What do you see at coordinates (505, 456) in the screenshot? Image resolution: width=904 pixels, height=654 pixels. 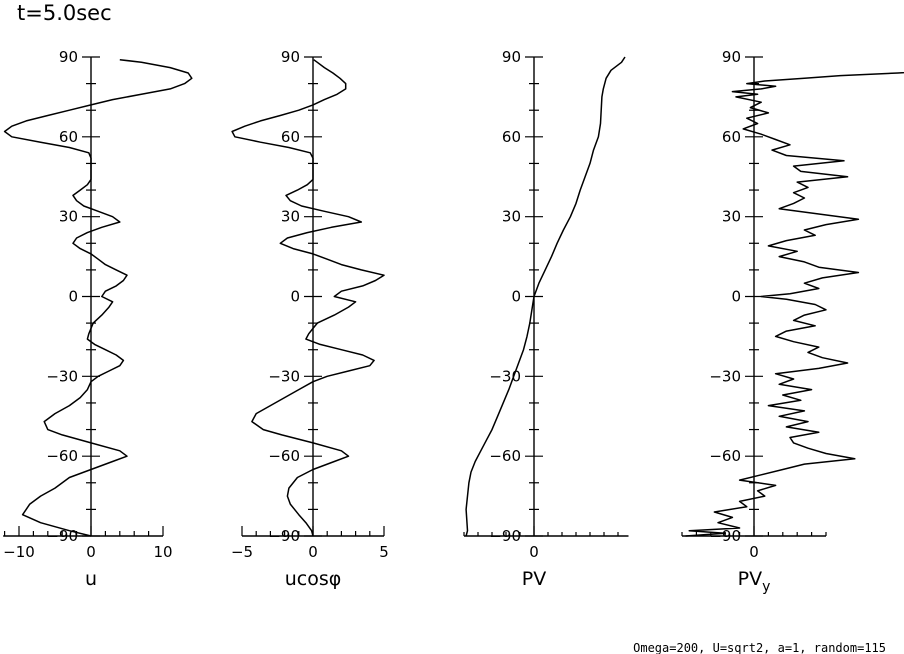 I see `y-tick-label-pv: −60` at bounding box center [505, 456].